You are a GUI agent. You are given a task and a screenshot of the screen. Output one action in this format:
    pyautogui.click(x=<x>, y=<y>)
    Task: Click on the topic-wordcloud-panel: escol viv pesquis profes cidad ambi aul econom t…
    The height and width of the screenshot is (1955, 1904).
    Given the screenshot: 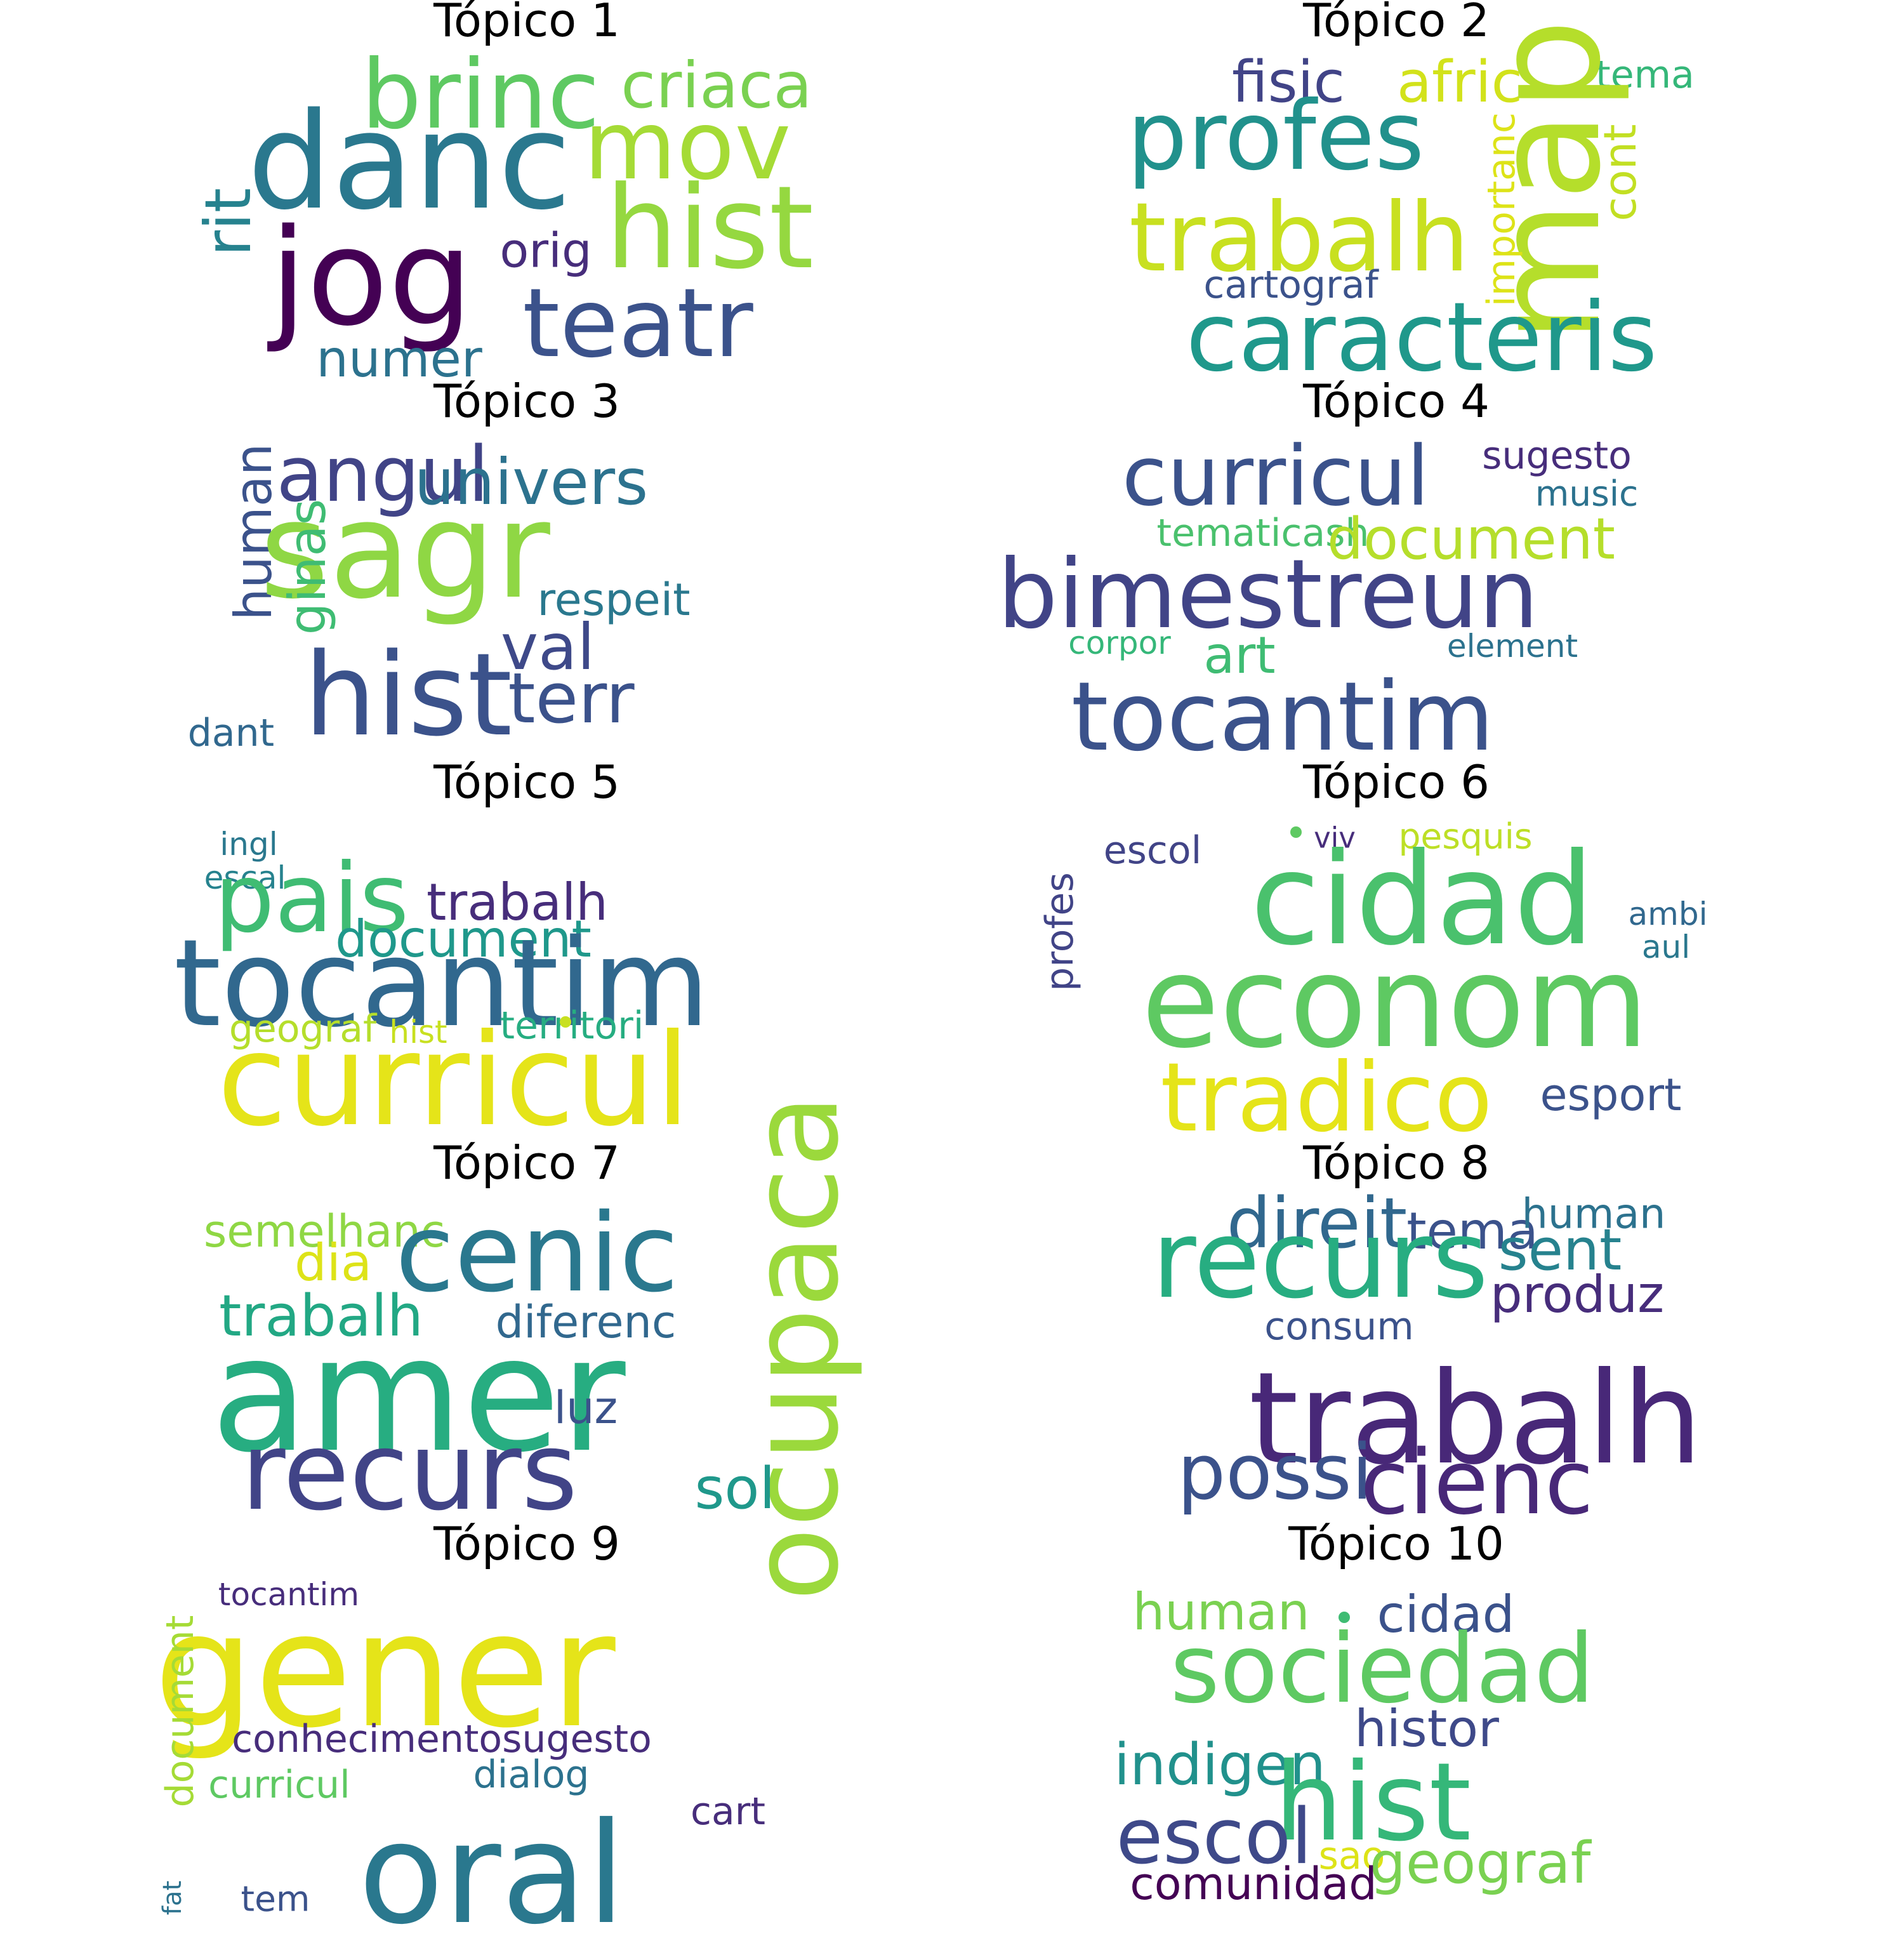 What is the action you would take?
    pyautogui.click(x=1396, y=954)
    